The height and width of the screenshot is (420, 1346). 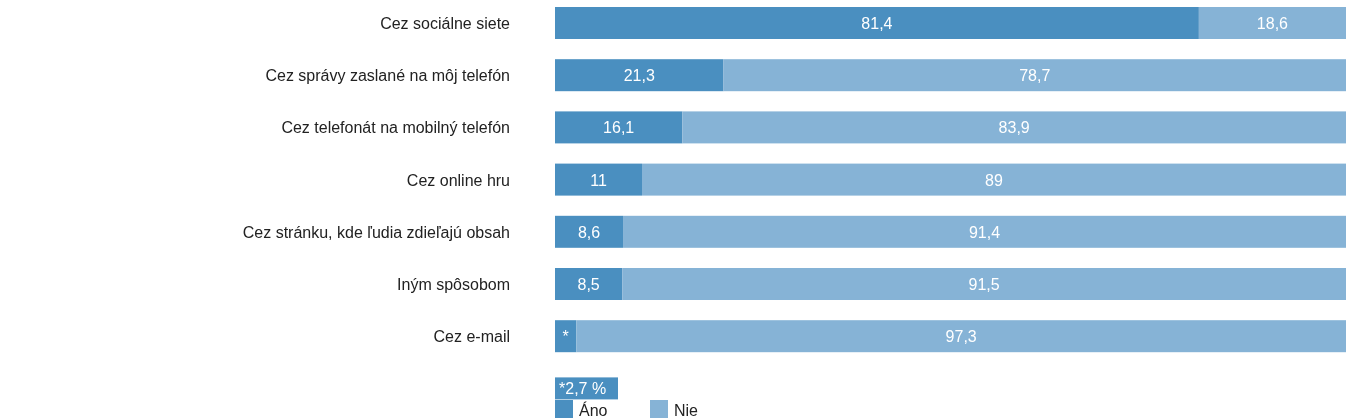 I want to click on data-label: 18,6, so click(x=1272, y=23).